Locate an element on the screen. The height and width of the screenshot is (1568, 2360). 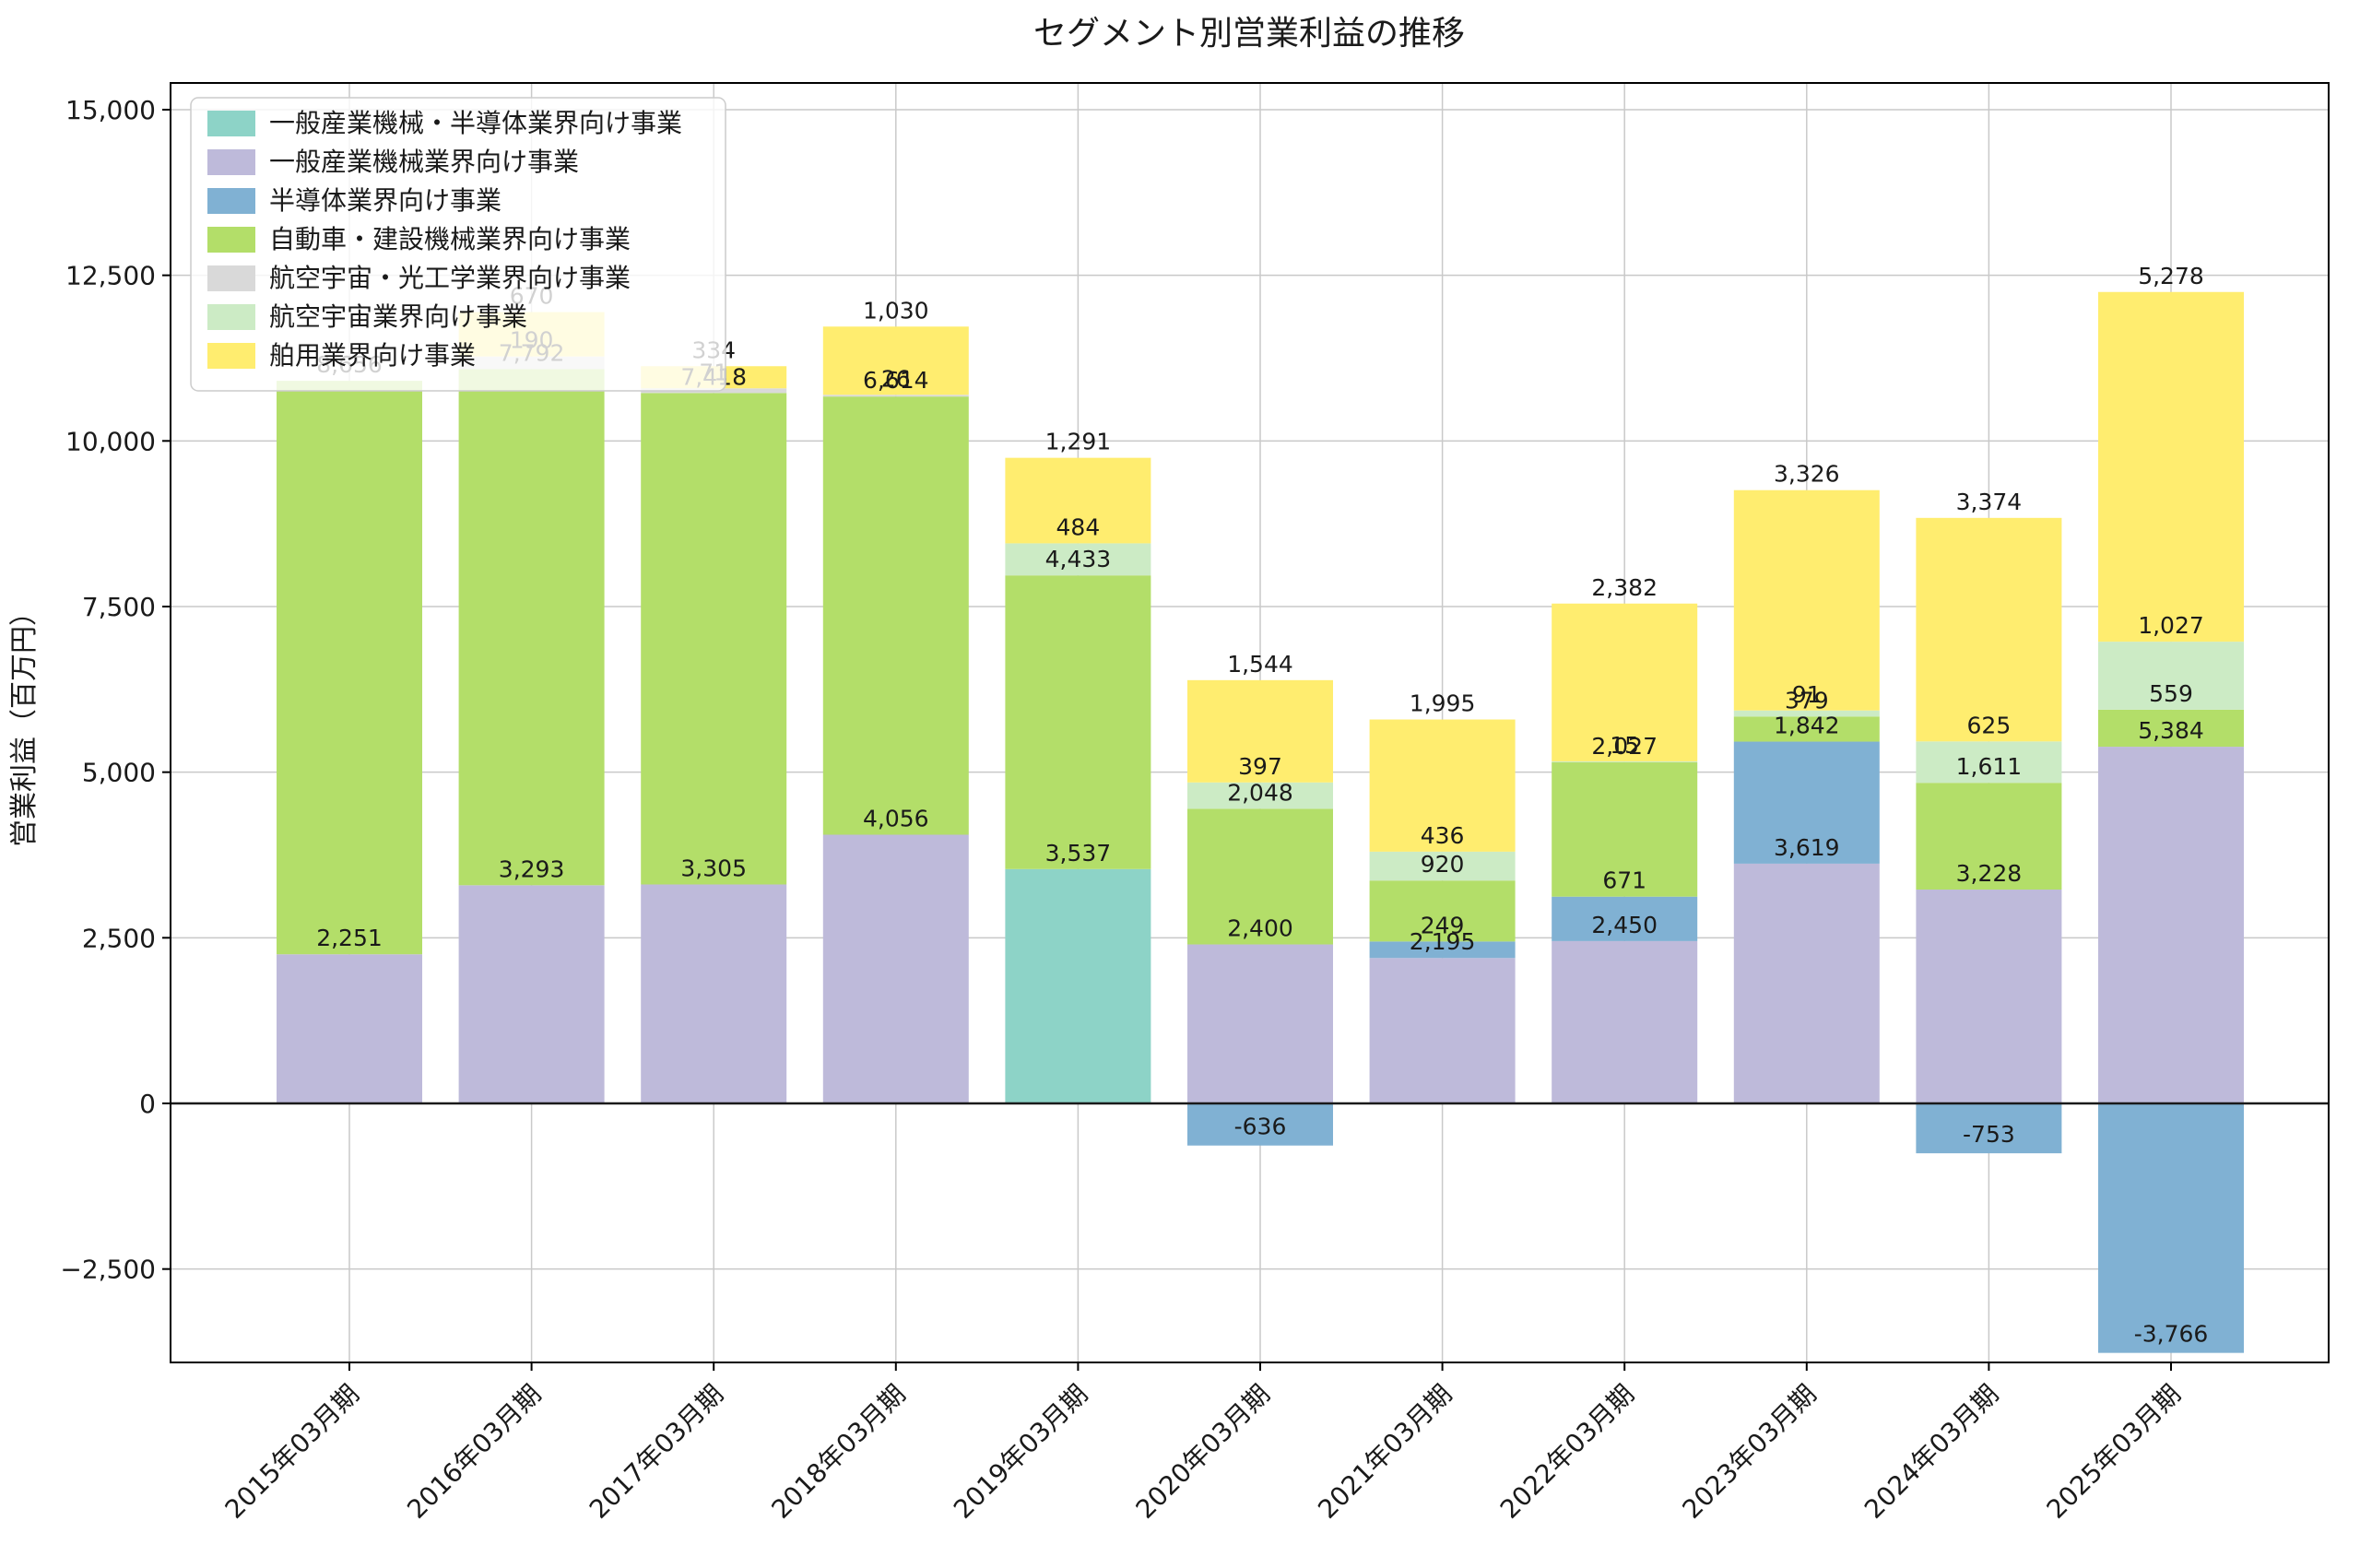
bar-value-label: 2,251 is located at coordinates (349, 938).